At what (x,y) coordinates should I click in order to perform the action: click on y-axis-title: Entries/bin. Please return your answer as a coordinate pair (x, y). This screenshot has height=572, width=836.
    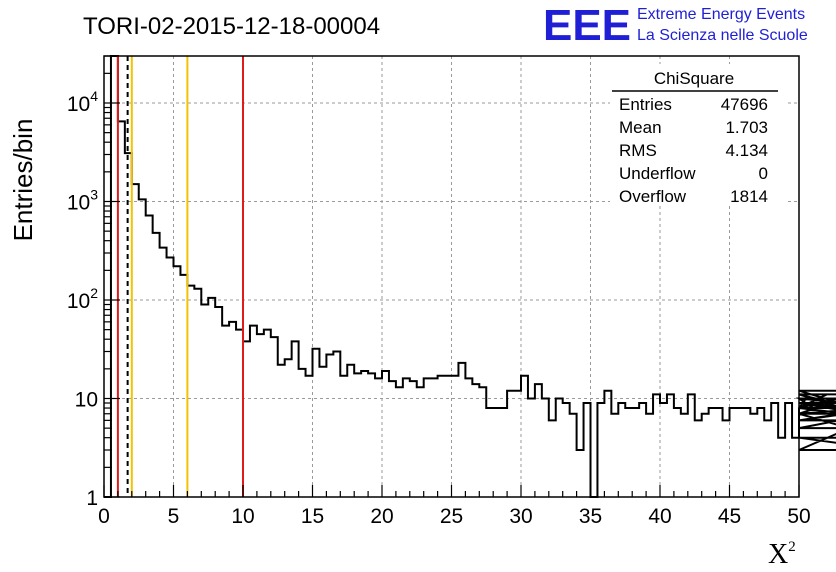
    Looking at the image, I should click on (23, 180).